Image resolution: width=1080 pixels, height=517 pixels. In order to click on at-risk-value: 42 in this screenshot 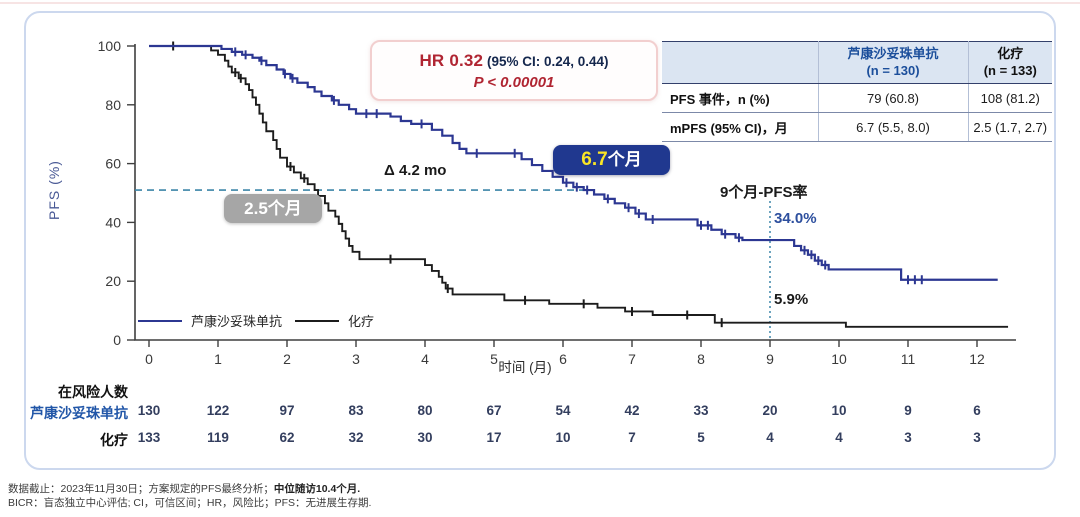, I will do `click(632, 410)`.